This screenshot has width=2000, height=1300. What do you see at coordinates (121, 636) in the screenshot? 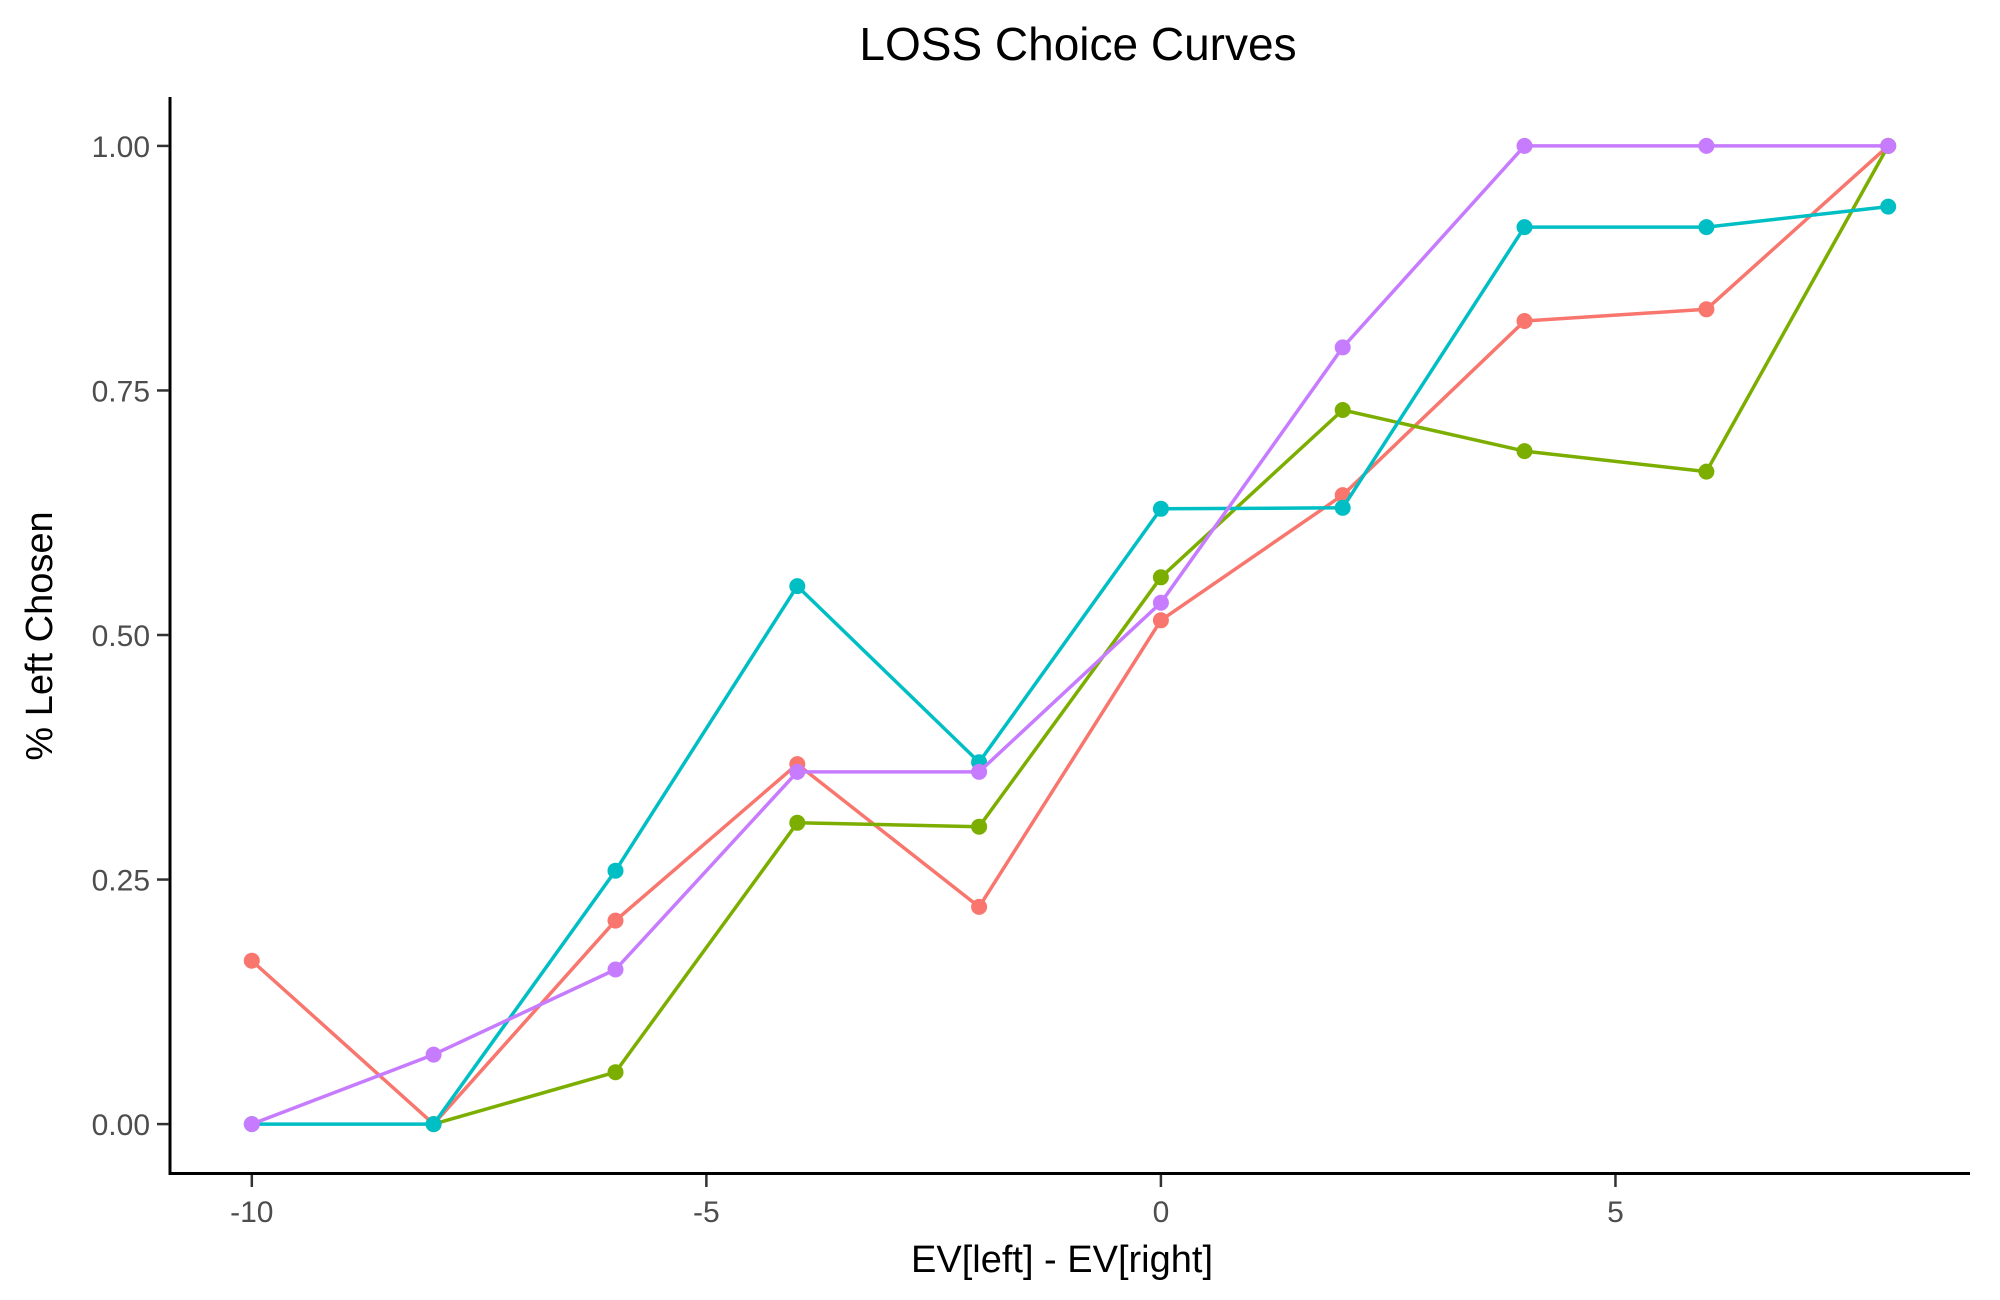
I see `y-tick-label: 0.50` at bounding box center [121, 636].